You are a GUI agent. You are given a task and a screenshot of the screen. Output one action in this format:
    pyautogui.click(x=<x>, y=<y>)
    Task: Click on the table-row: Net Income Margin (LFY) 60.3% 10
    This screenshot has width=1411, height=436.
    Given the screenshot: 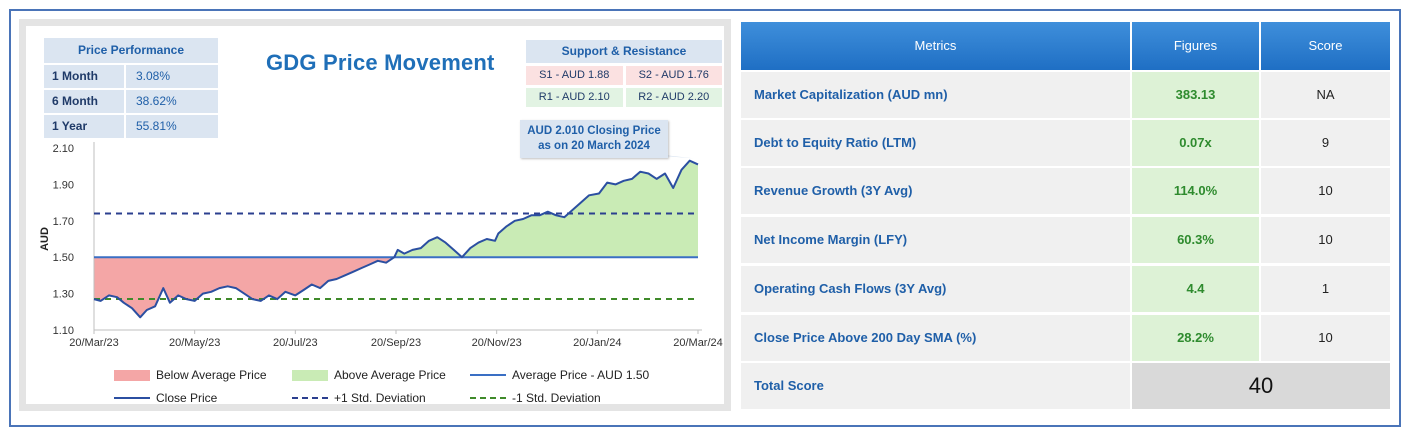 What is the action you would take?
    pyautogui.click(x=1065, y=240)
    